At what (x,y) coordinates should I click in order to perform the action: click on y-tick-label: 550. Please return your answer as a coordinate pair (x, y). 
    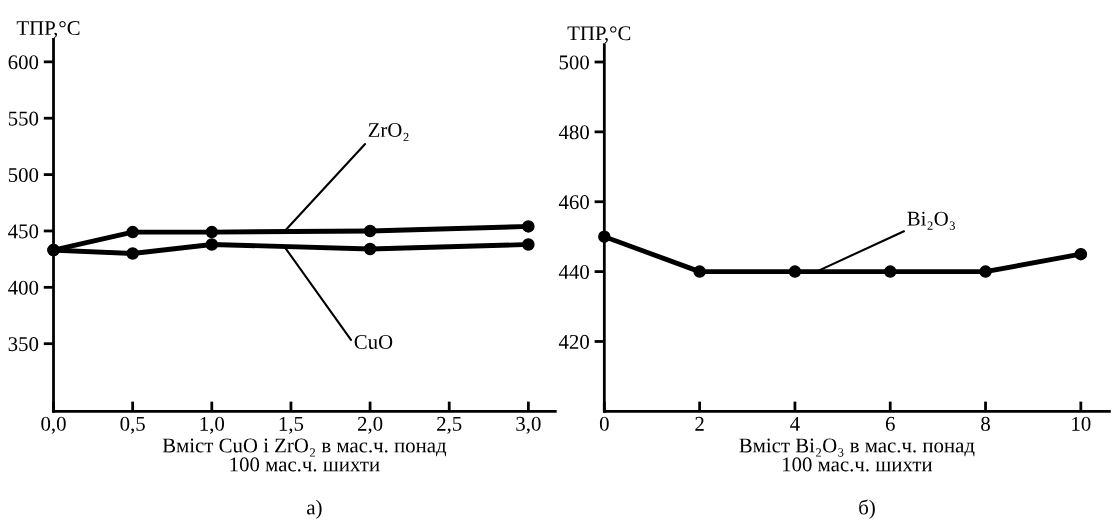
    Looking at the image, I should click on (23, 118).